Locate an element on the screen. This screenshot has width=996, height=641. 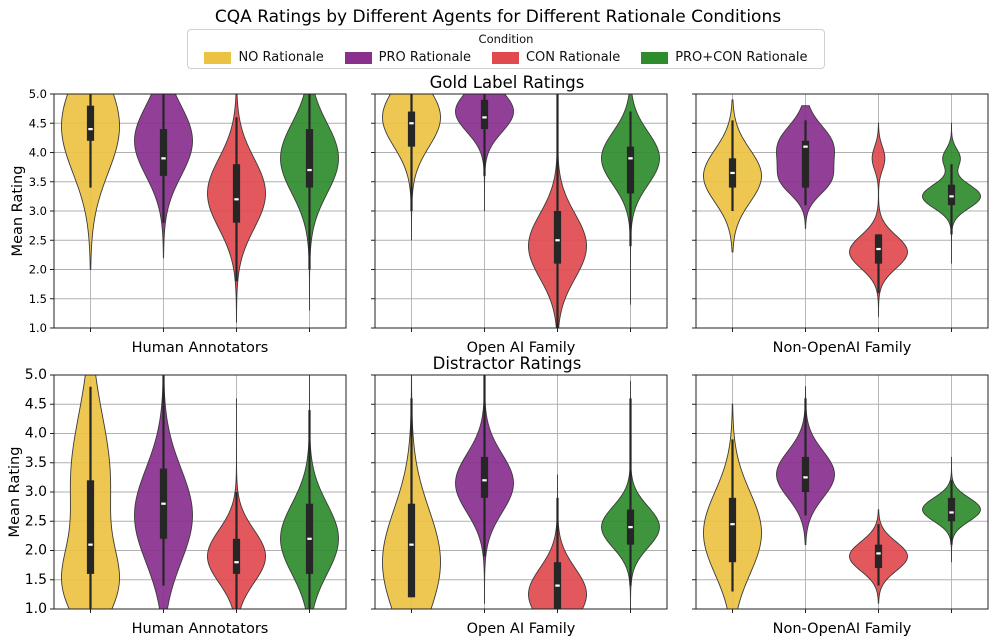
legend-label: CON Rationale is located at coordinates (573, 57).